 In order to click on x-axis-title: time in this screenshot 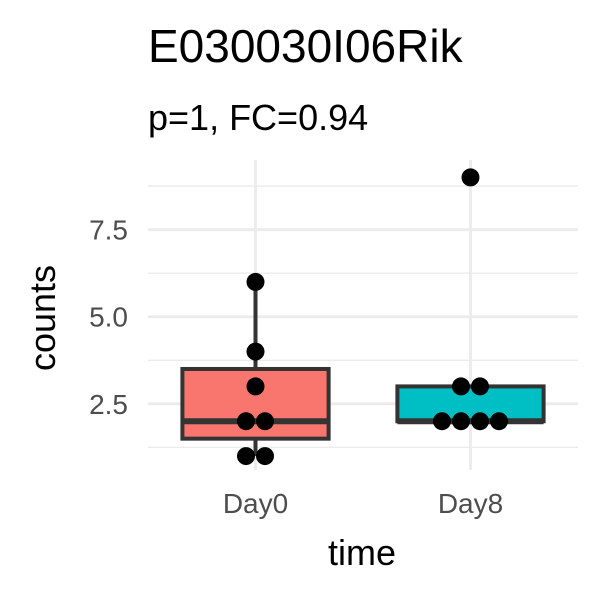, I will do `click(362, 552)`.